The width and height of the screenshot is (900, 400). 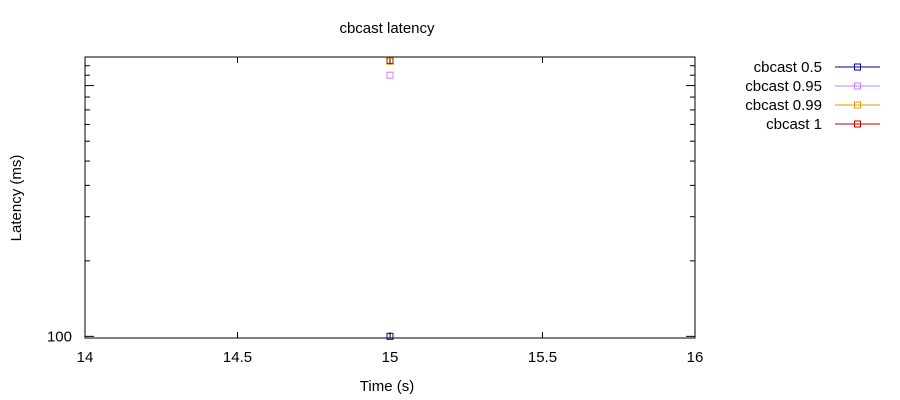 I want to click on legend-label: cbcast 0.5, so click(x=788, y=67).